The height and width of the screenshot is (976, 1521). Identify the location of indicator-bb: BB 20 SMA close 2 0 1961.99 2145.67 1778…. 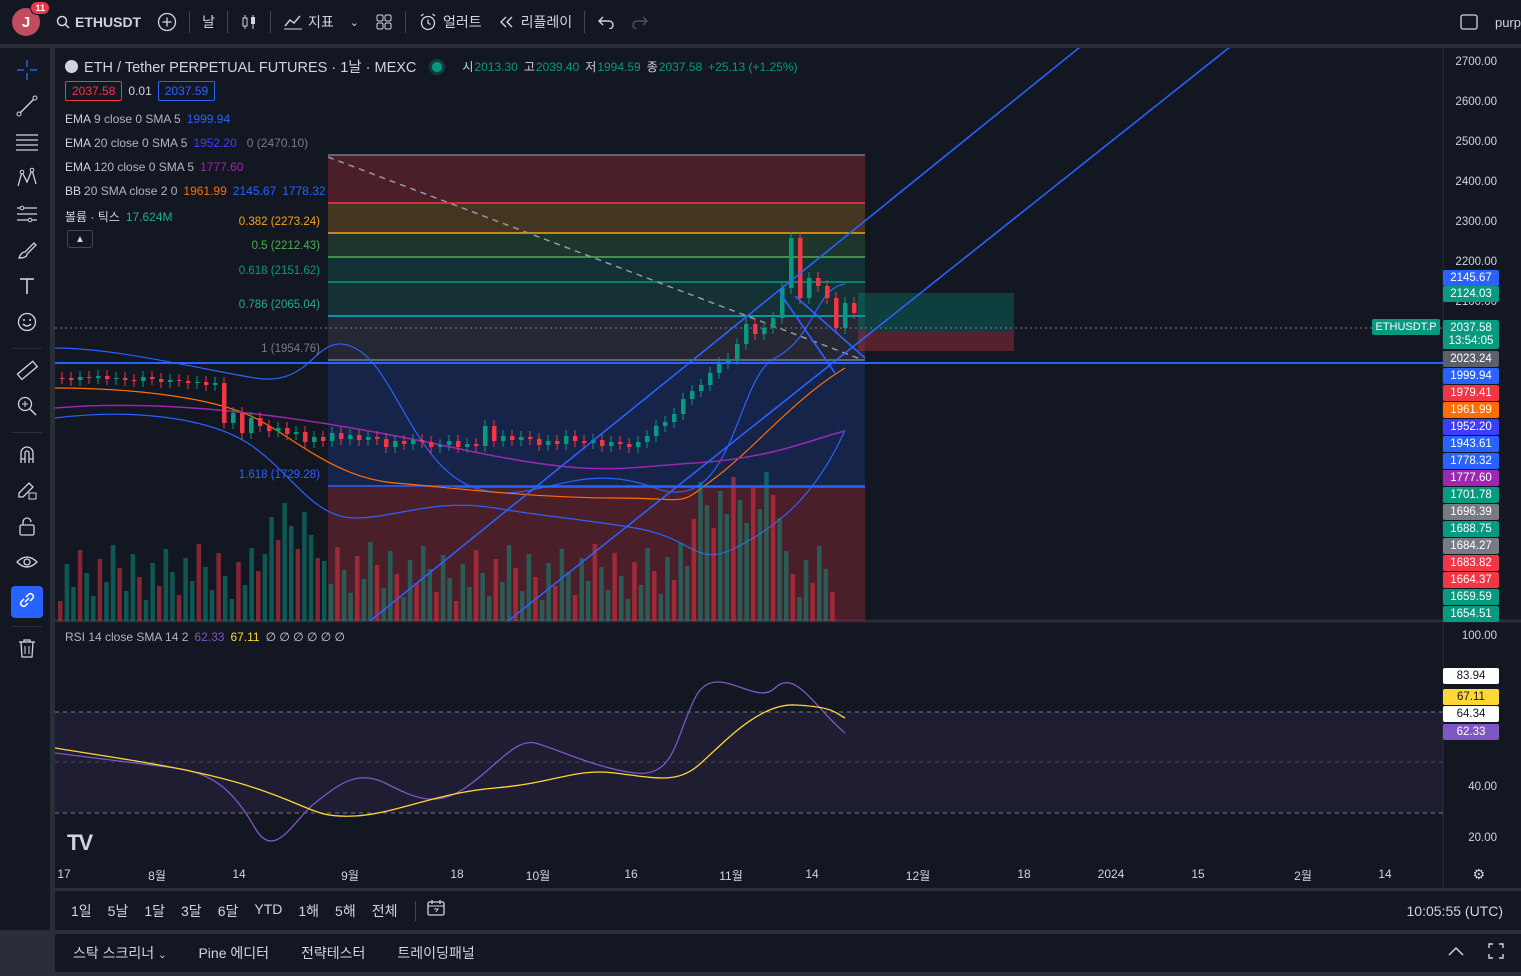
(195, 191).